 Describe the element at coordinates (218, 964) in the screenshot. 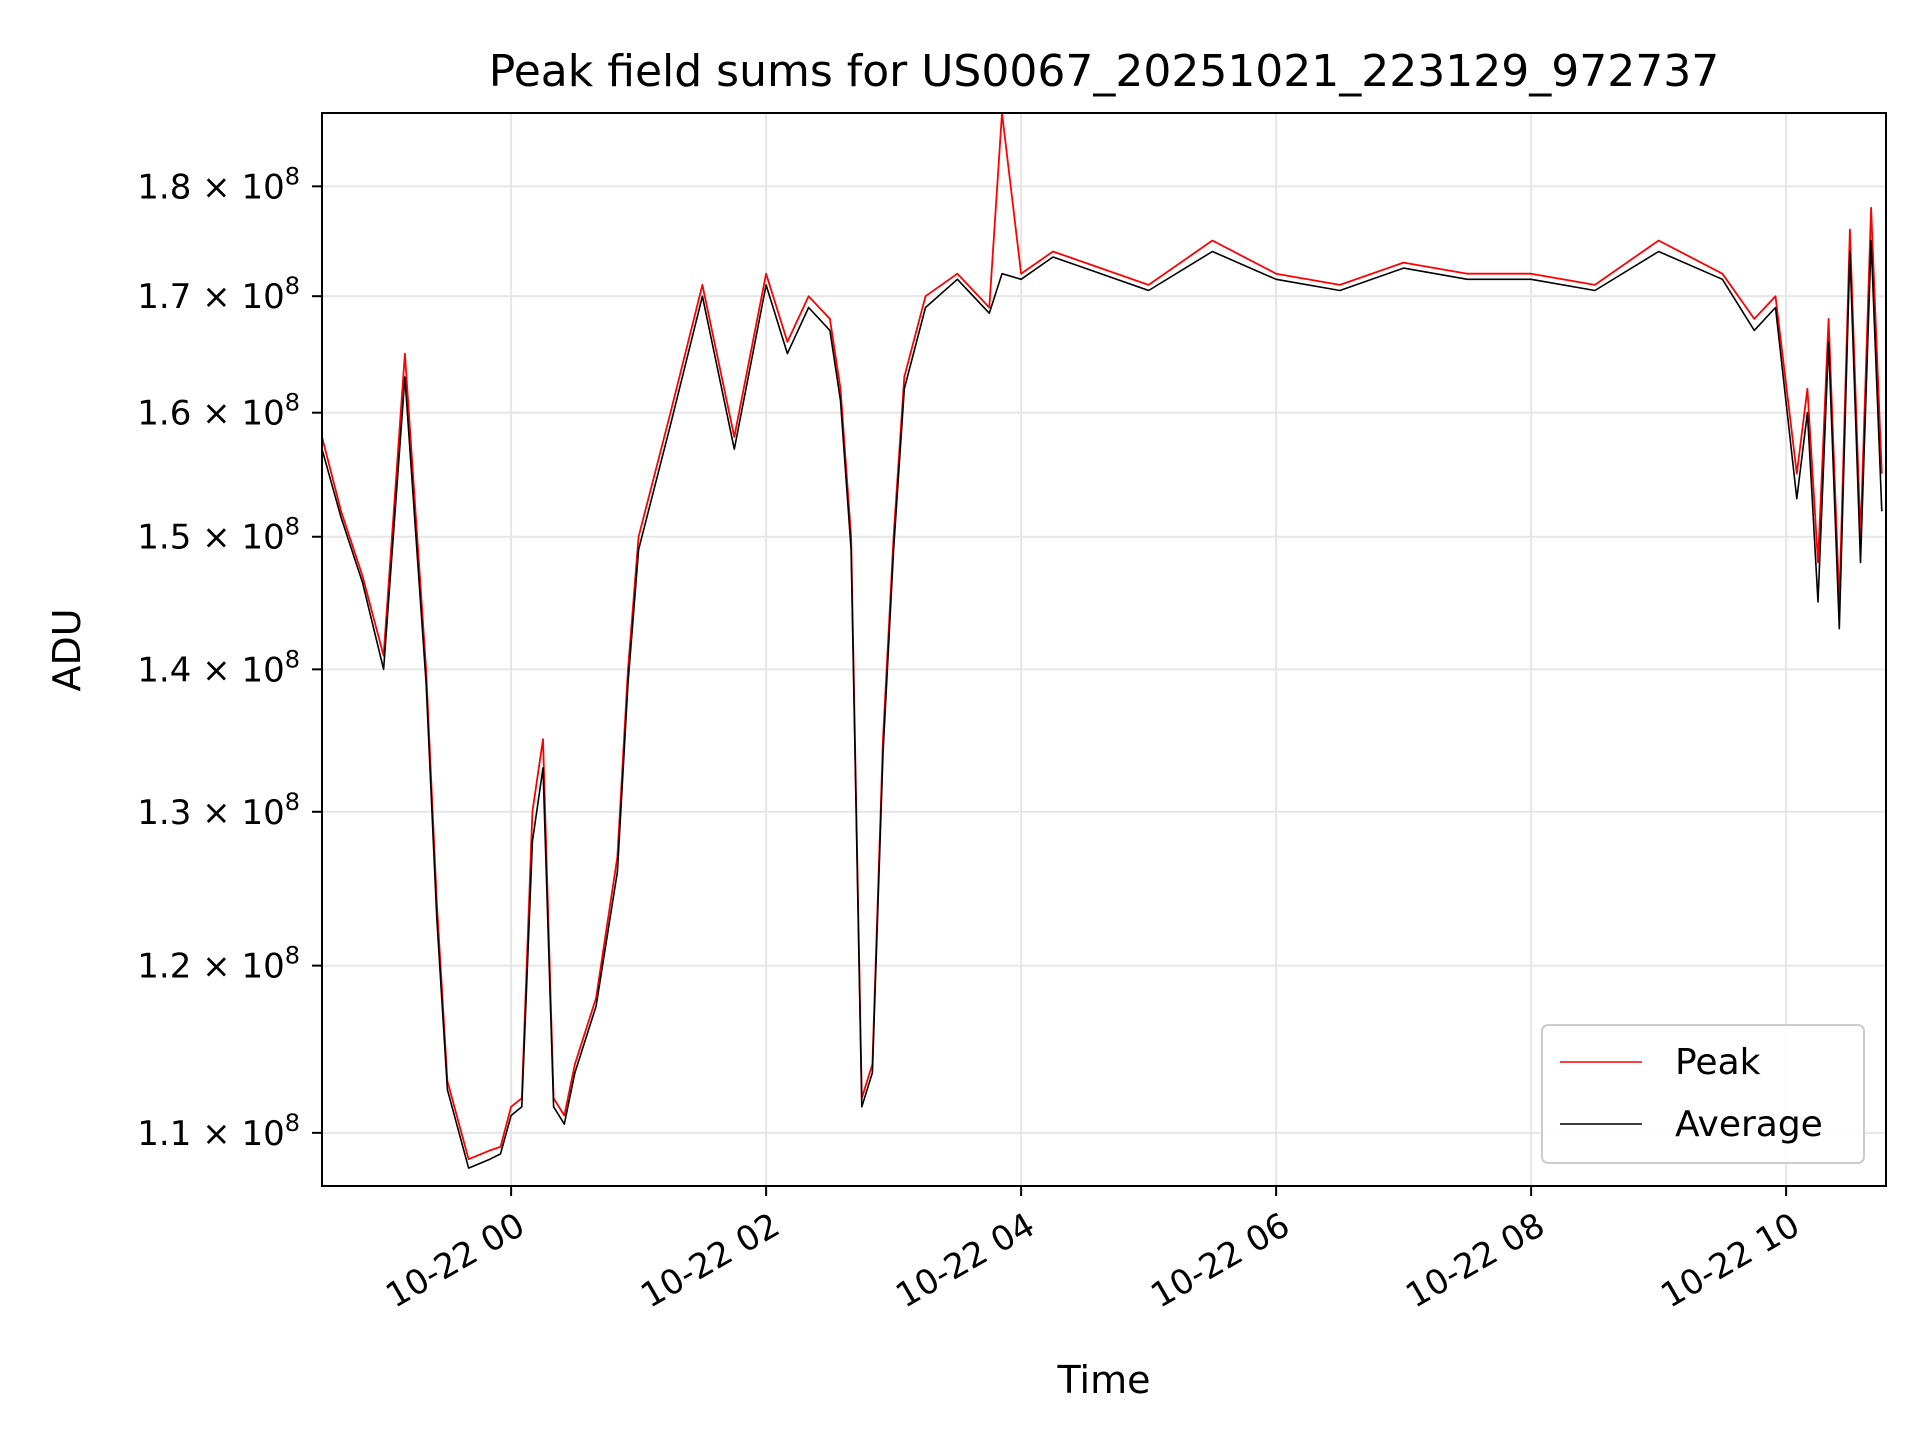

I see `y-tick-label: 1.2 × 108` at that location.